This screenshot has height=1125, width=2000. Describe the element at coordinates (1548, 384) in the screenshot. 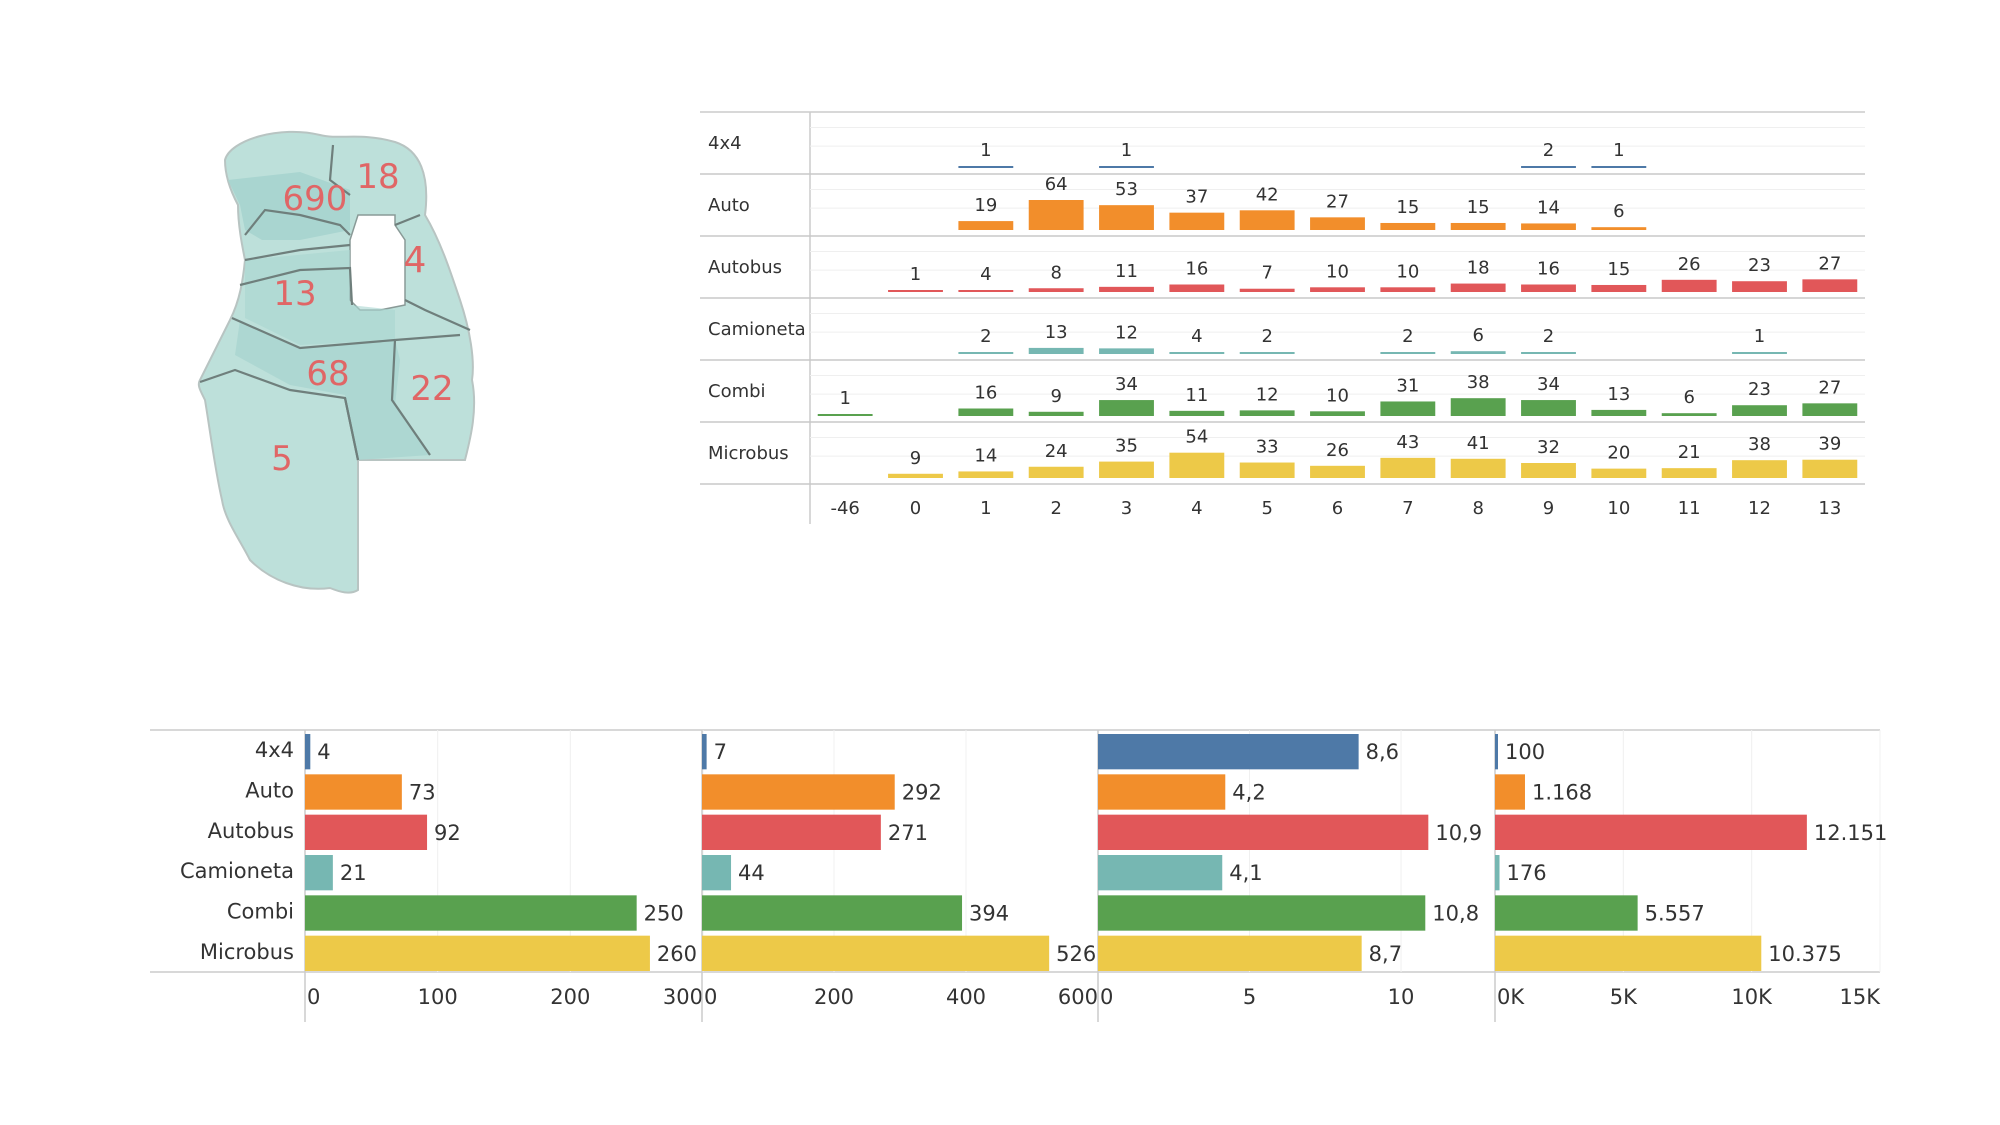

I see `top-chart-data-label: 34` at that location.